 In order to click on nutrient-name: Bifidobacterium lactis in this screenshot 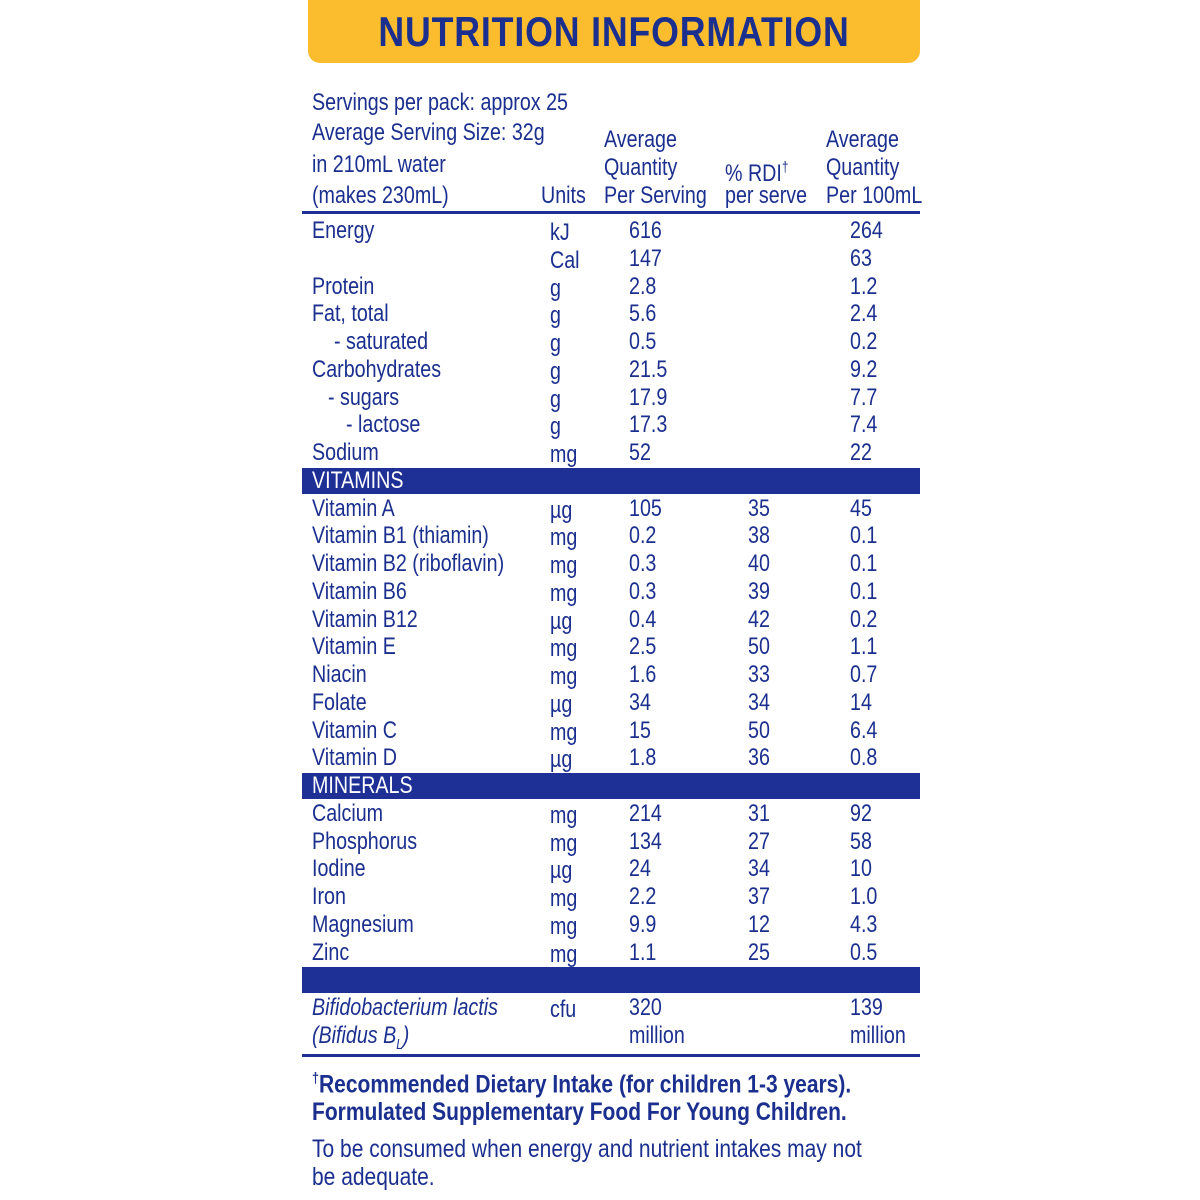, I will do `click(405, 1007)`.